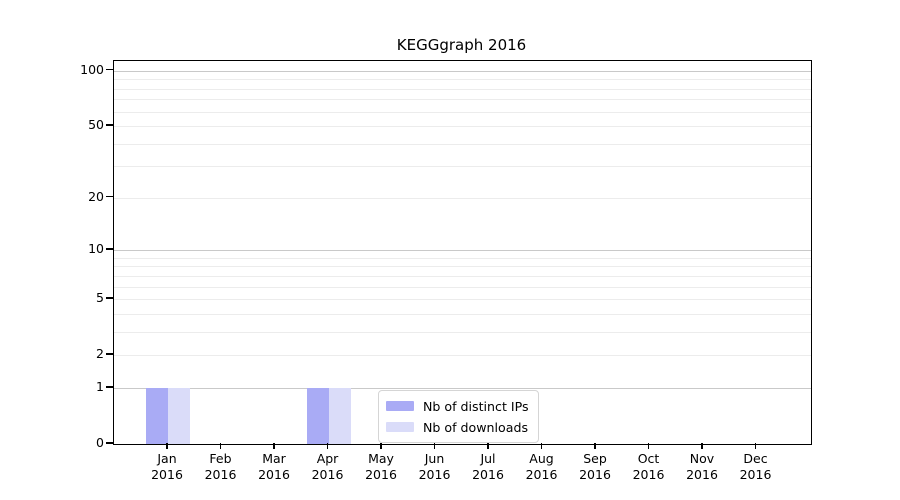 The image size is (900, 500). What do you see at coordinates (476, 427) in the screenshot?
I see `legend-label-downloads: Nb of downloads` at bounding box center [476, 427].